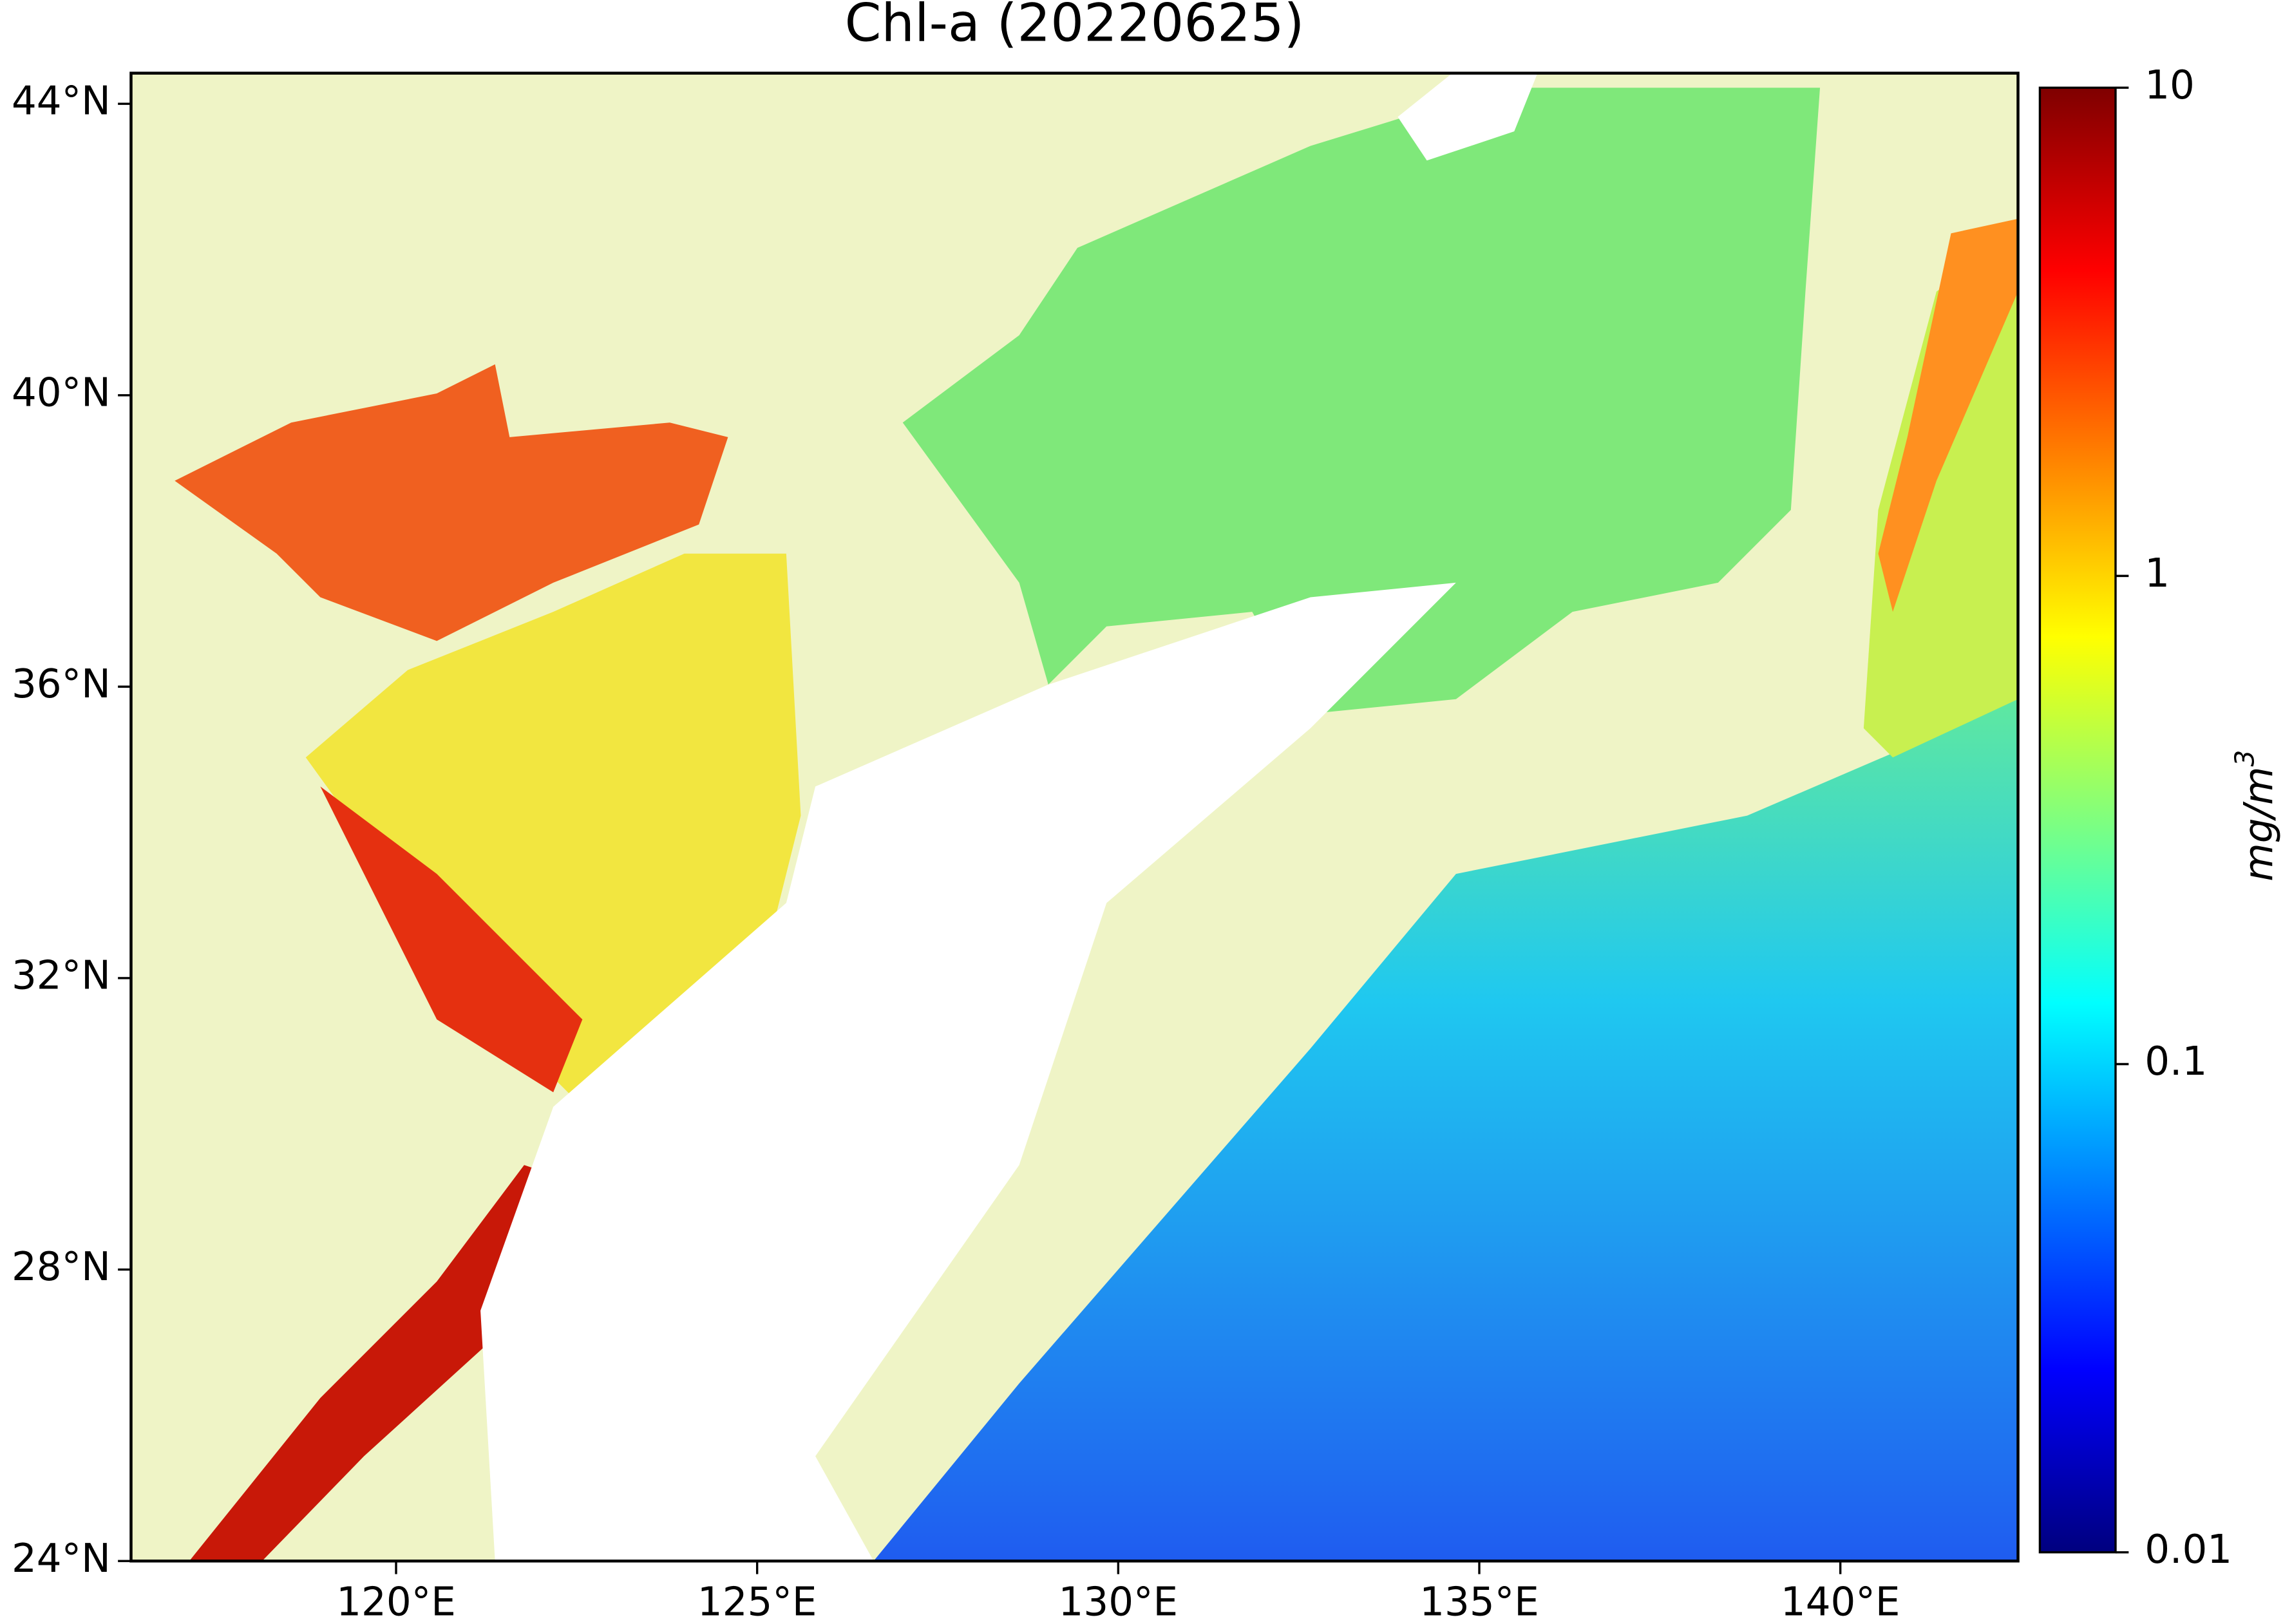 The width and height of the screenshot is (2283, 1624). What do you see at coordinates (451, 502) in the screenshot?
I see `bohai` at bounding box center [451, 502].